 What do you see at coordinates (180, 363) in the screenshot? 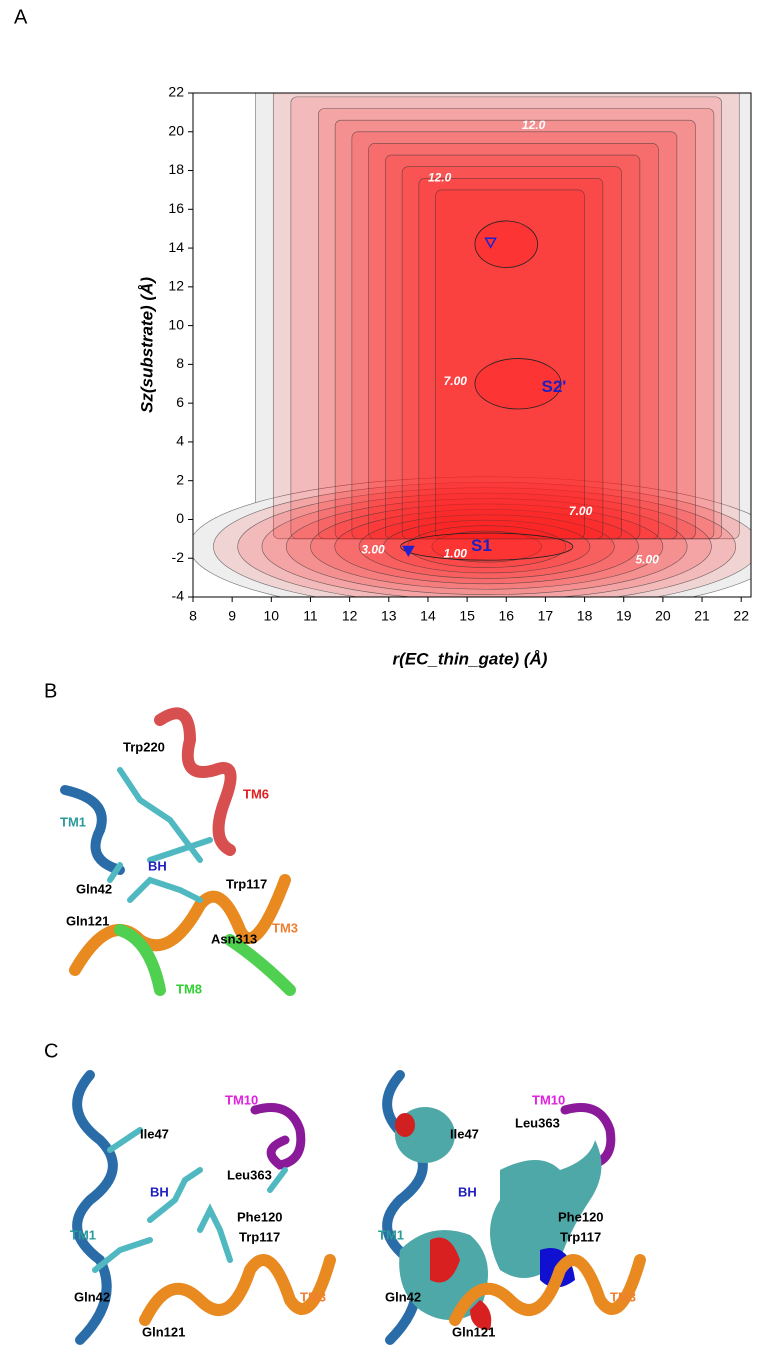
I see `y-tick-label: 8` at bounding box center [180, 363].